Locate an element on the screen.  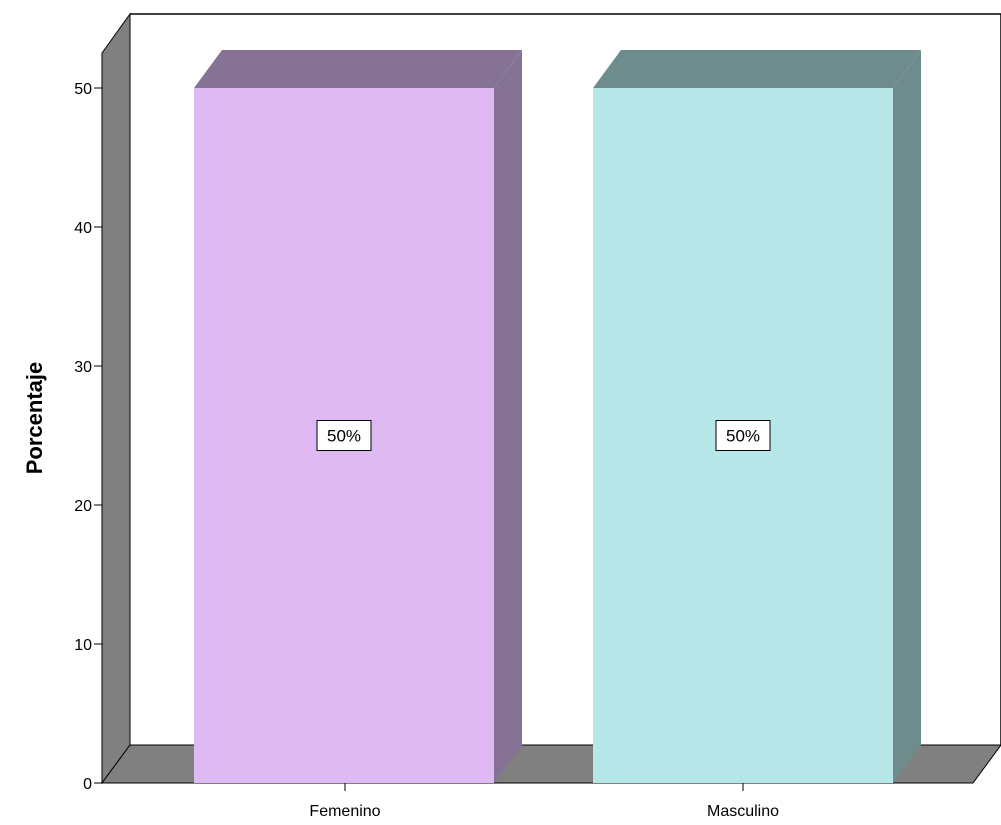
y-tick-label: 30 is located at coordinates (83, 367).